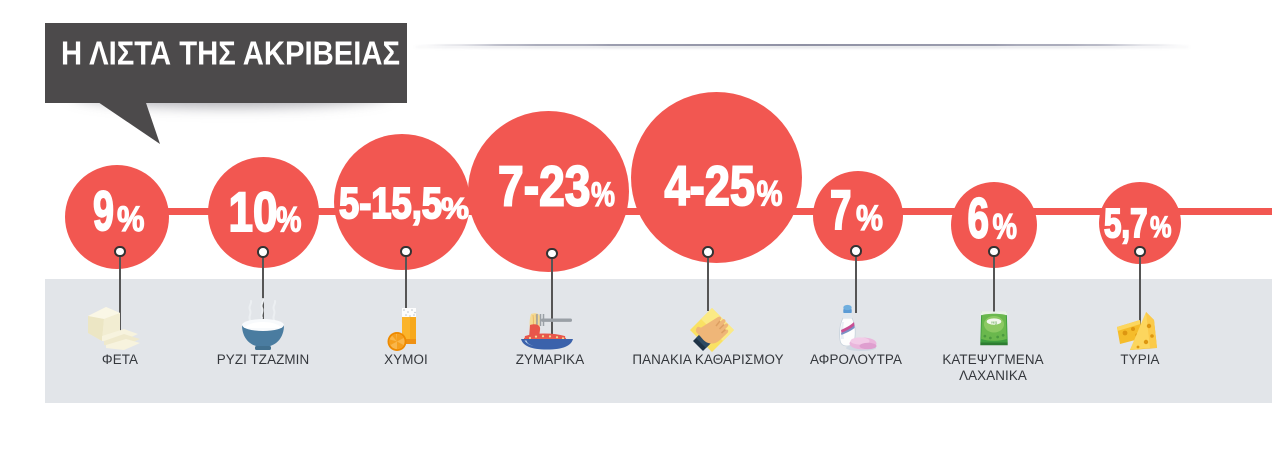  What do you see at coordinates (710, 185) in the screenshot?
I see `svg-text: 4-25` at bounding box center [710, 185].